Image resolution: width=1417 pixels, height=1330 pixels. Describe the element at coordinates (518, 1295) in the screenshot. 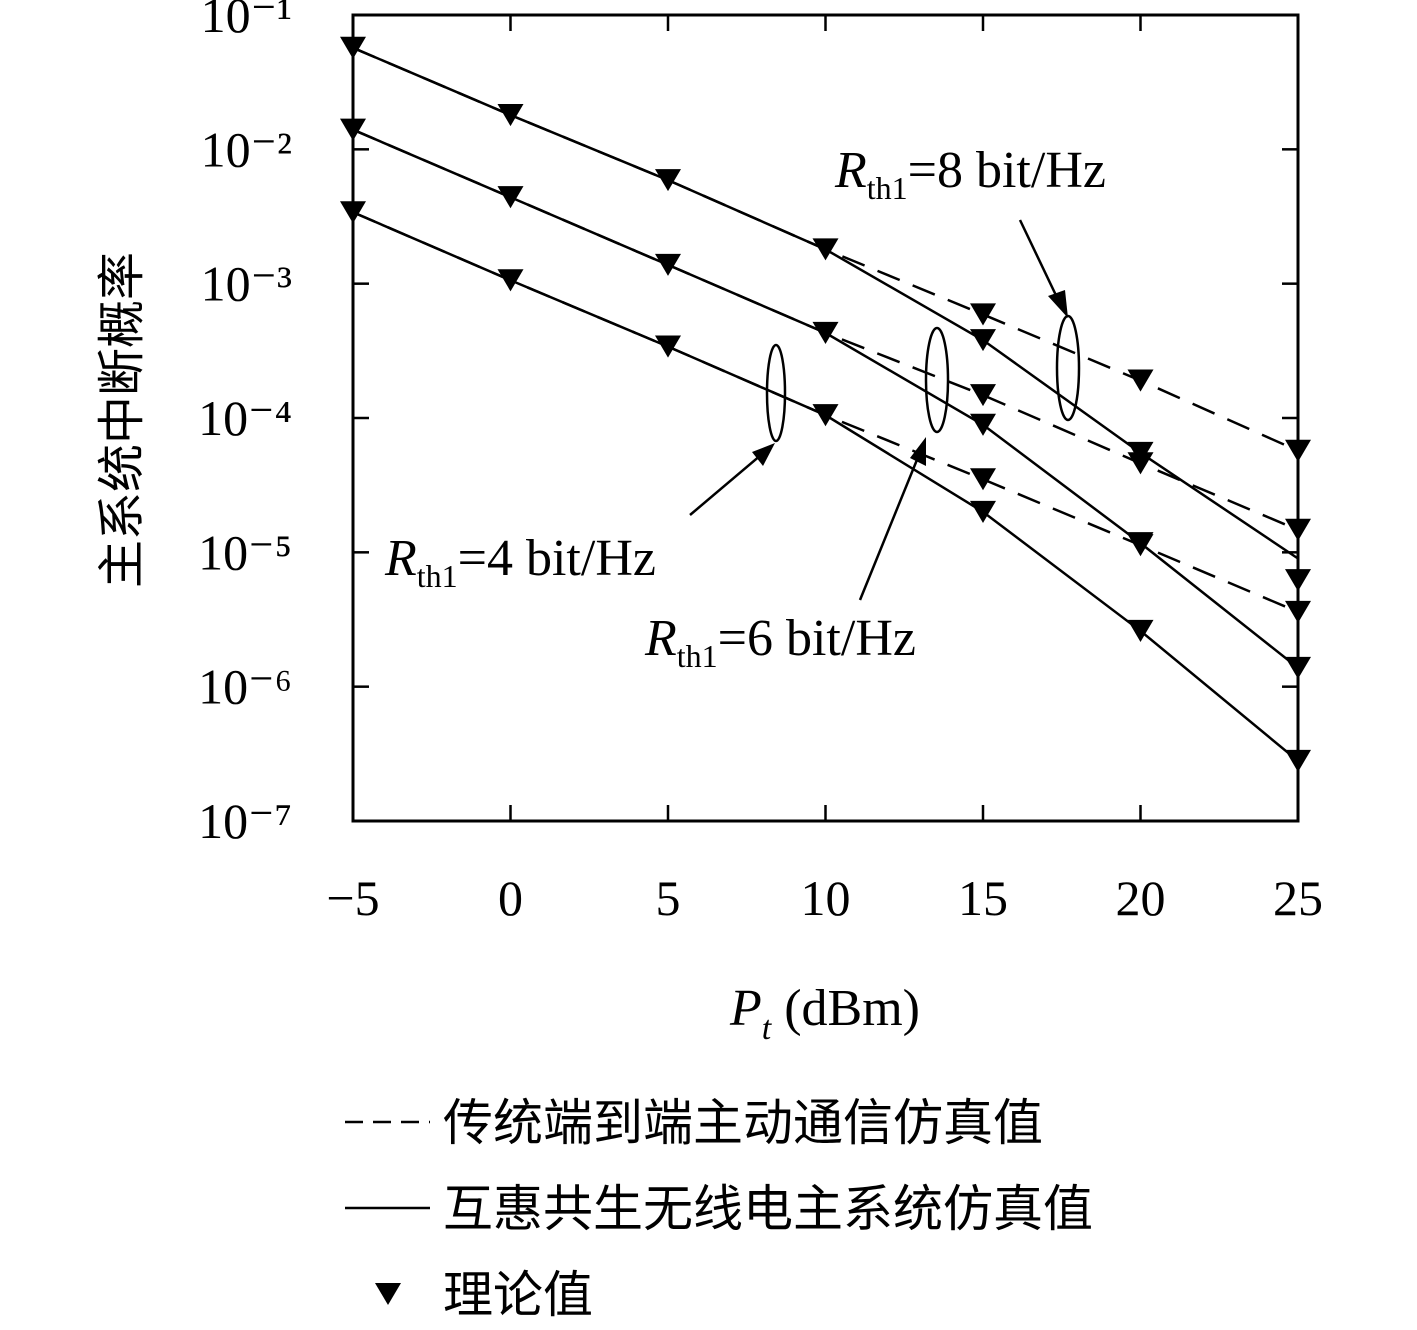

I see `legend-label: 理论值` at that location.